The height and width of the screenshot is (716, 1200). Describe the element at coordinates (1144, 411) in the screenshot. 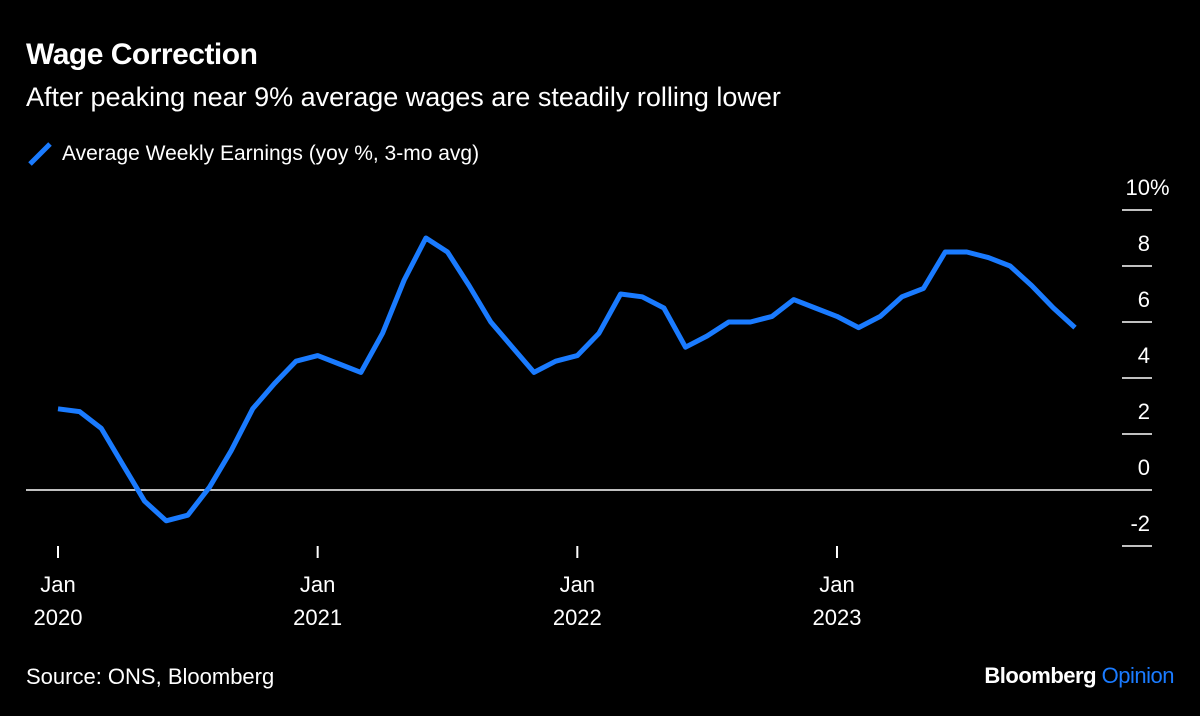

I see `y-tick-label: 2` at that location.